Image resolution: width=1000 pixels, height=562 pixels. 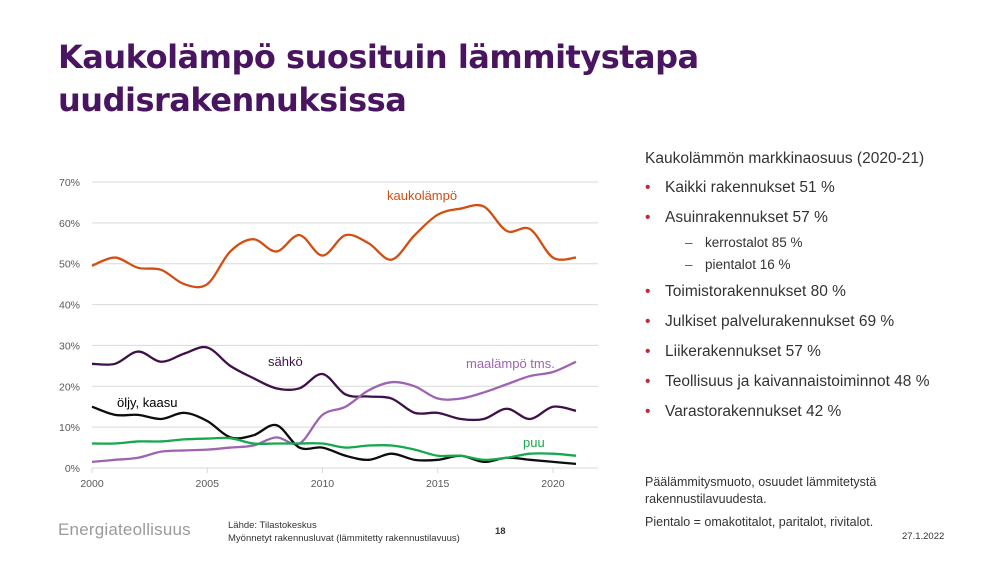 I want to click on y-tick-label: 20%, so click(x=69, y=387).